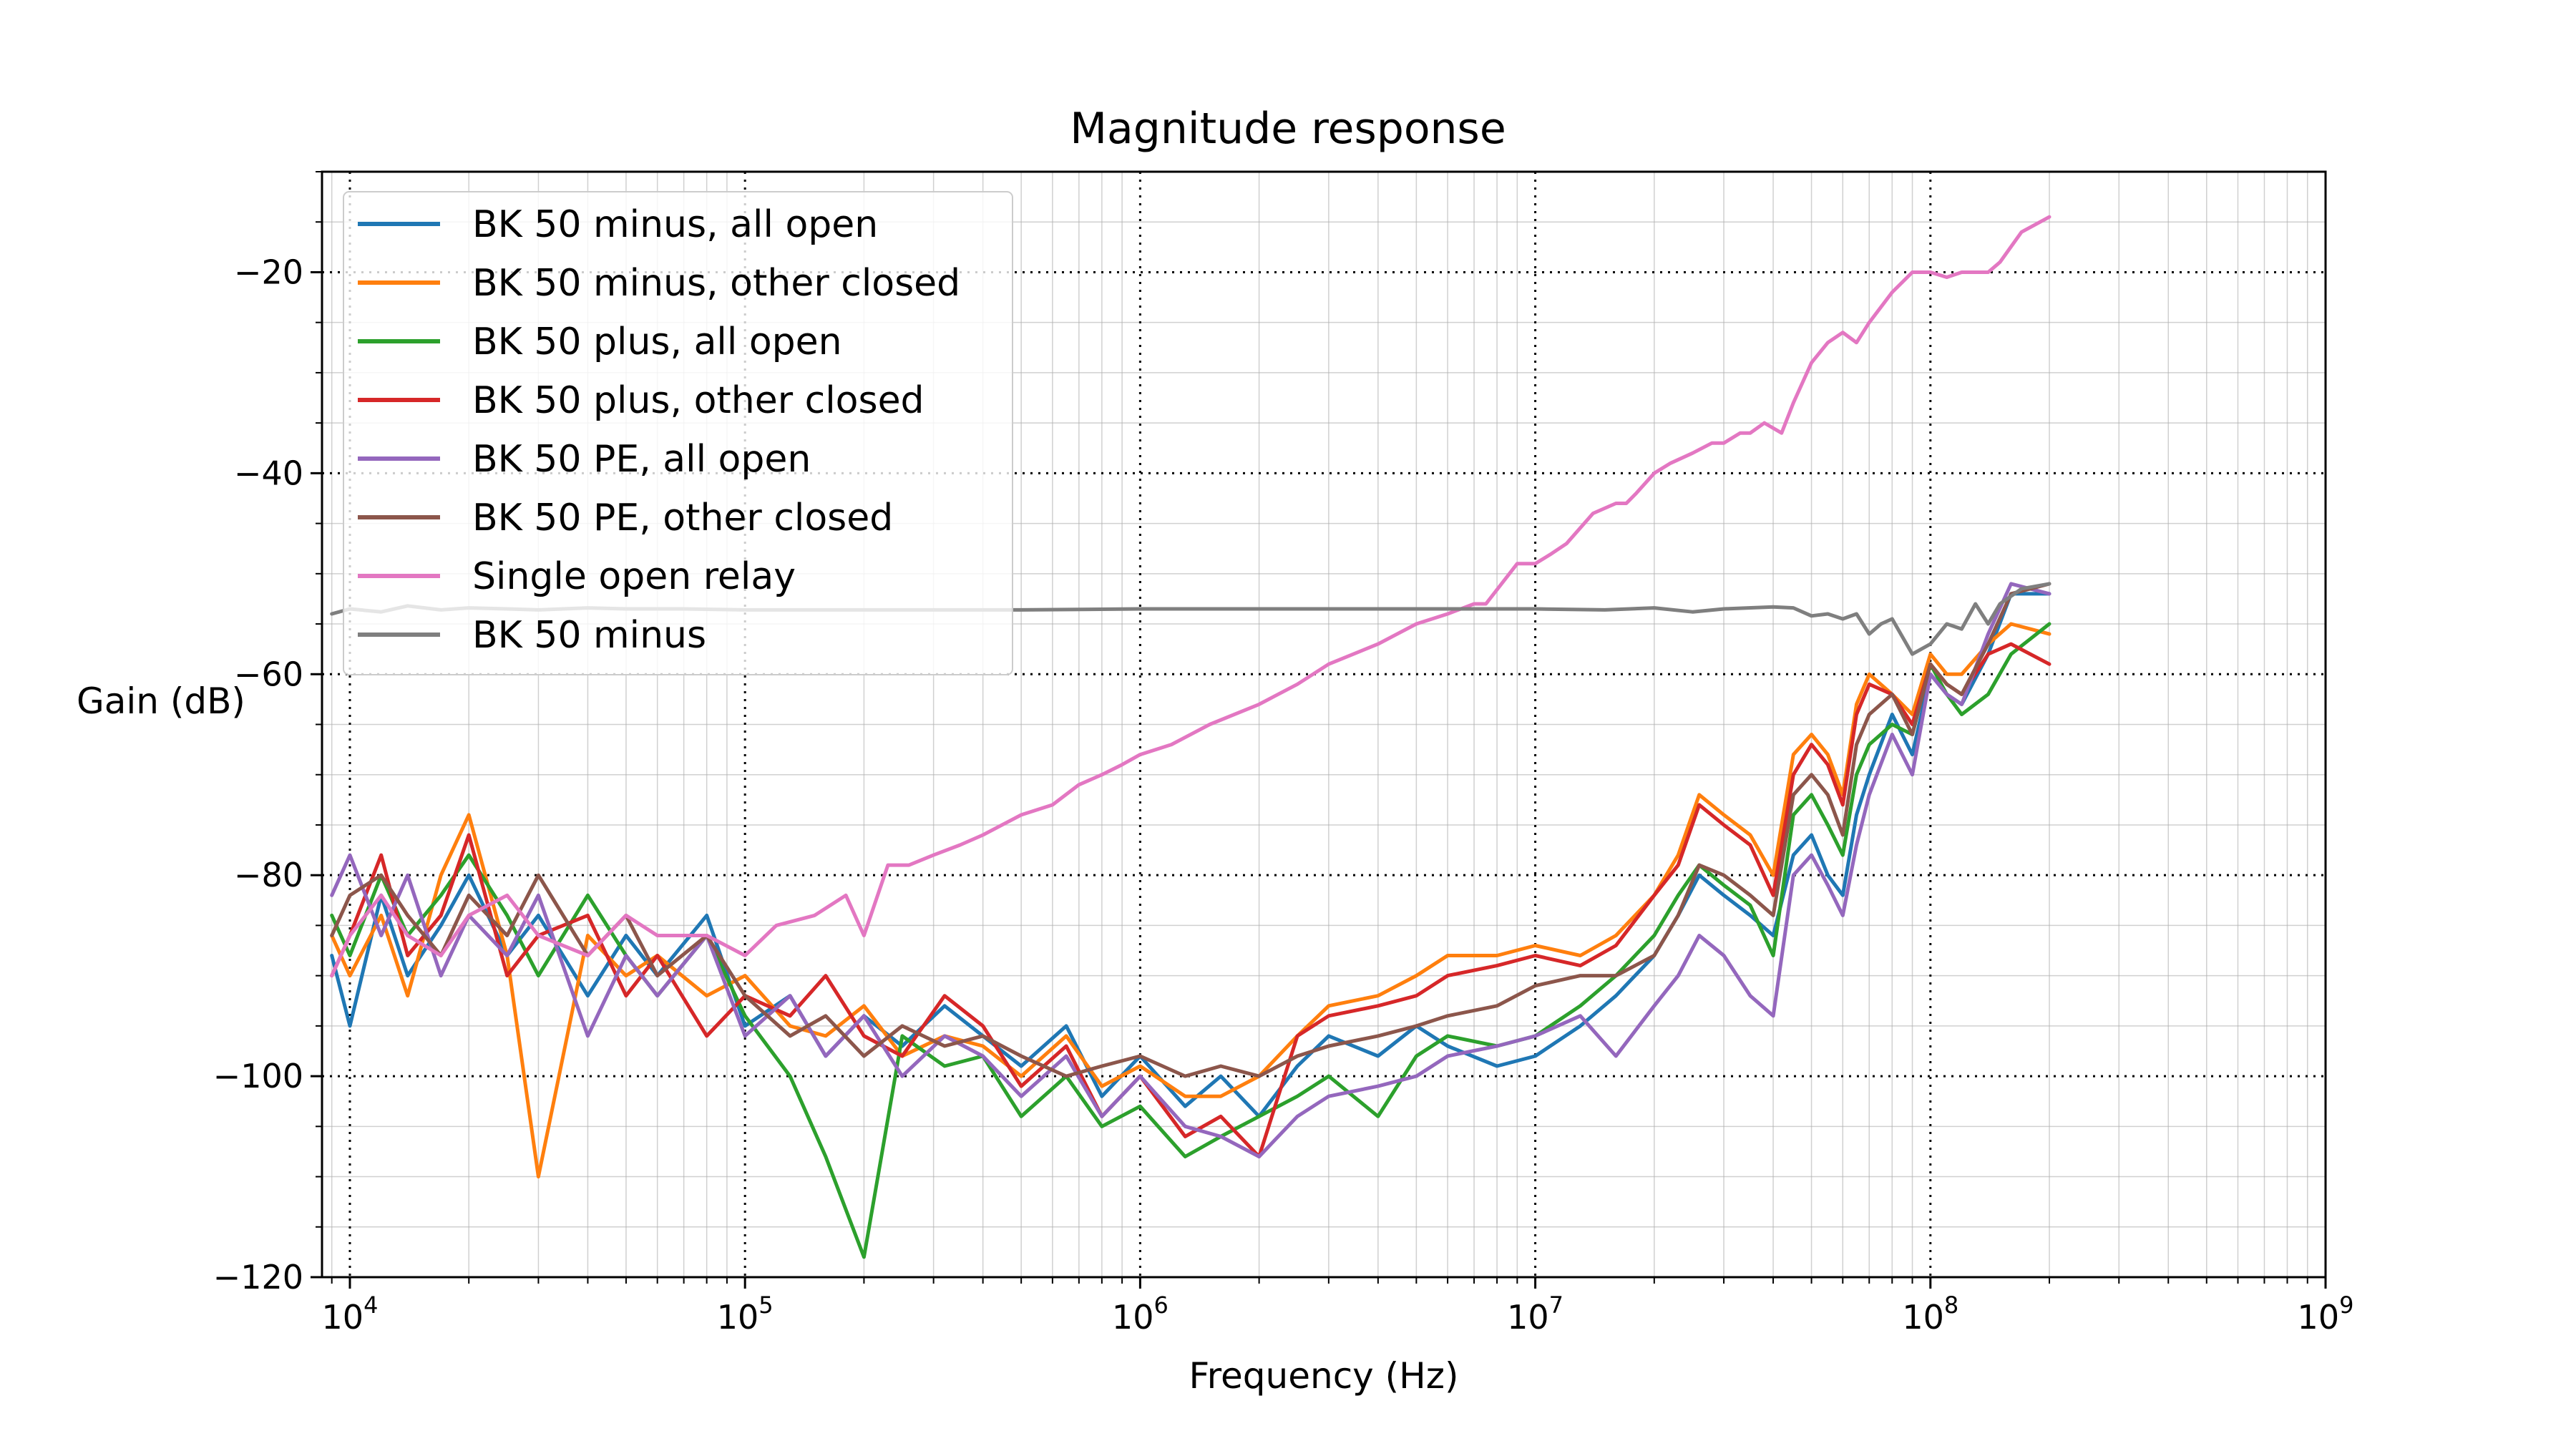  Describe the element at coordinates (698, 400) in the screenshot. I see `legend-label: BK 50 plus, other closed` at that location.